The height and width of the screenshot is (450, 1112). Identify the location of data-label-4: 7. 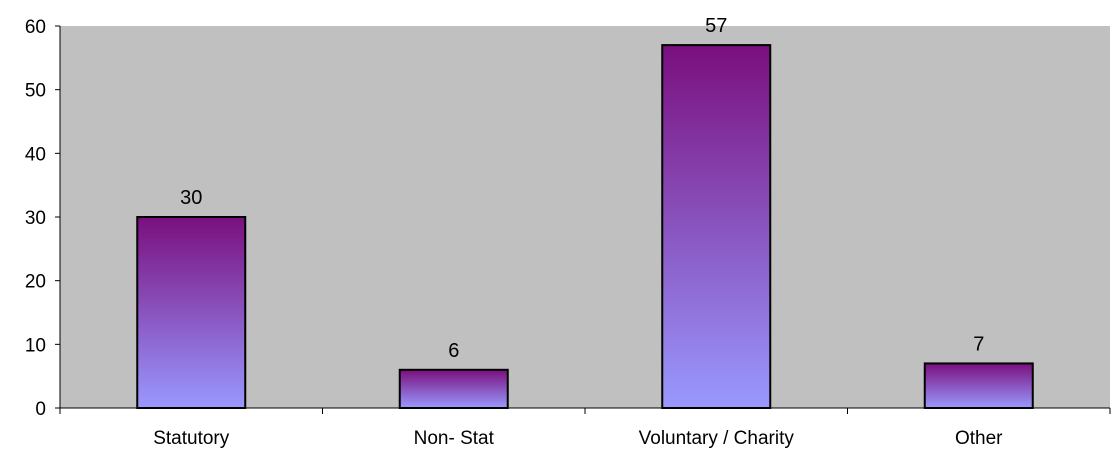
(978, 344).